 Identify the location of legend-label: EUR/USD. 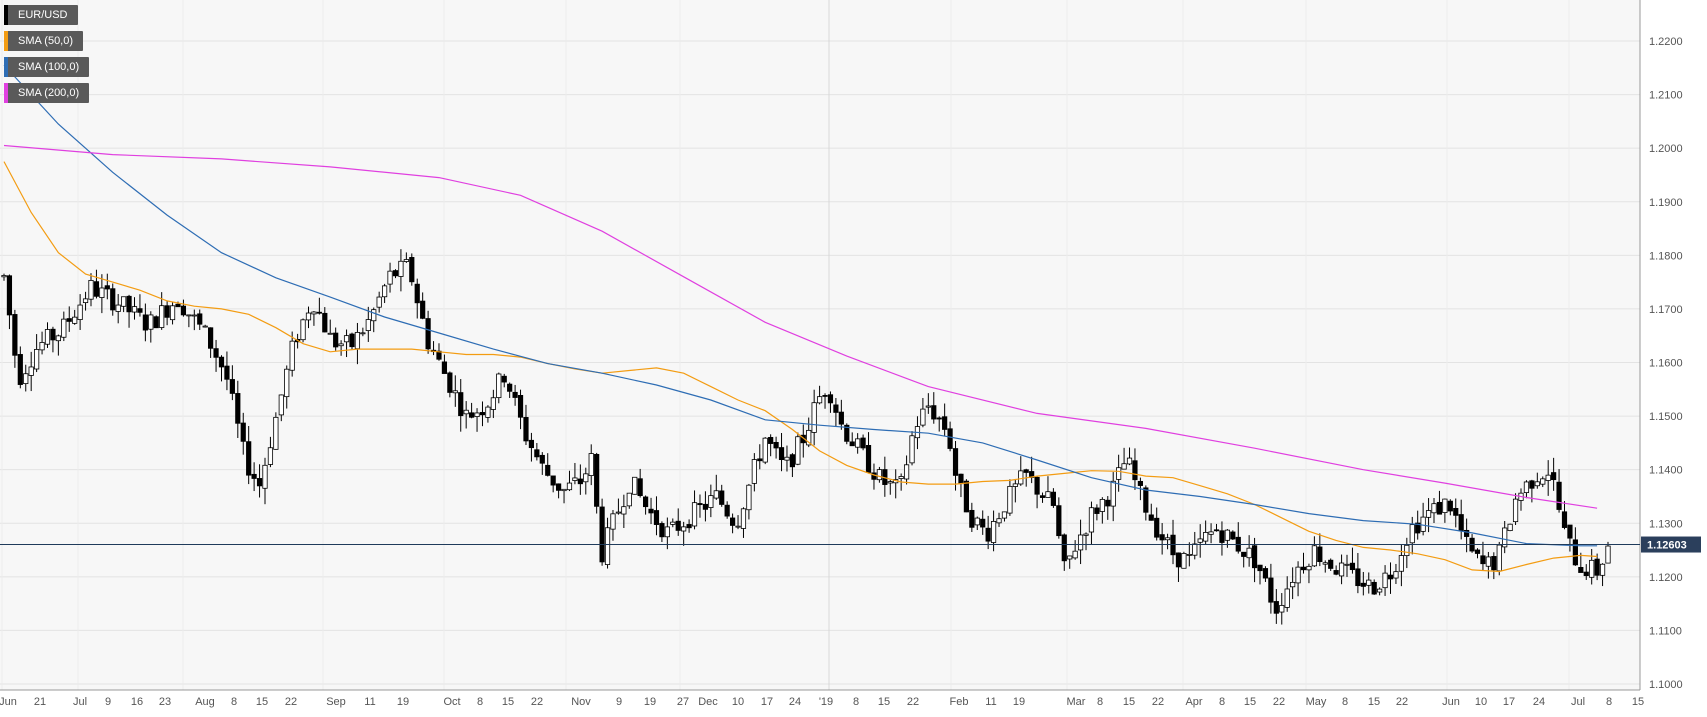
(43, 15).